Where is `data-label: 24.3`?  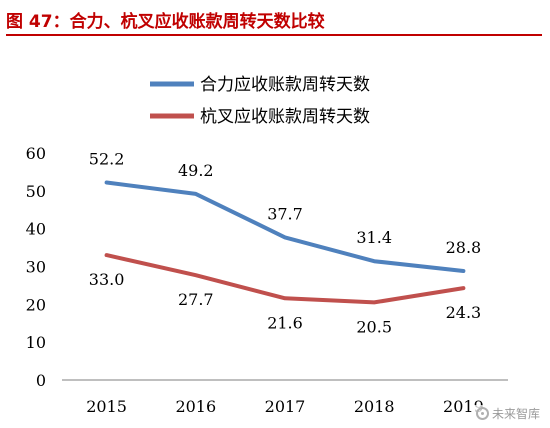 data-label: 24.3 is located at coordinates (464, 312).